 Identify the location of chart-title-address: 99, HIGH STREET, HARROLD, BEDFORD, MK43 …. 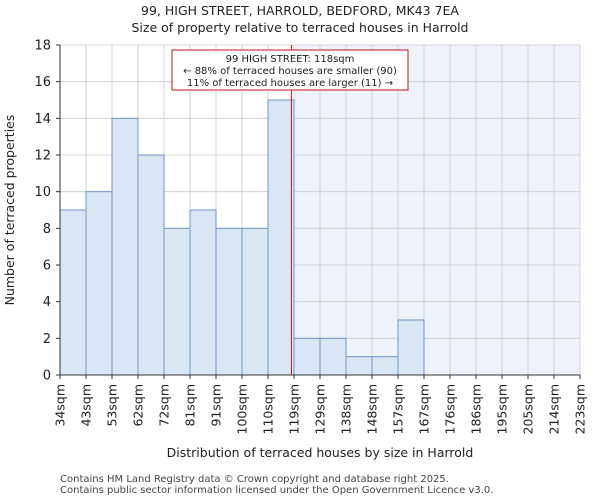
(300, 10).